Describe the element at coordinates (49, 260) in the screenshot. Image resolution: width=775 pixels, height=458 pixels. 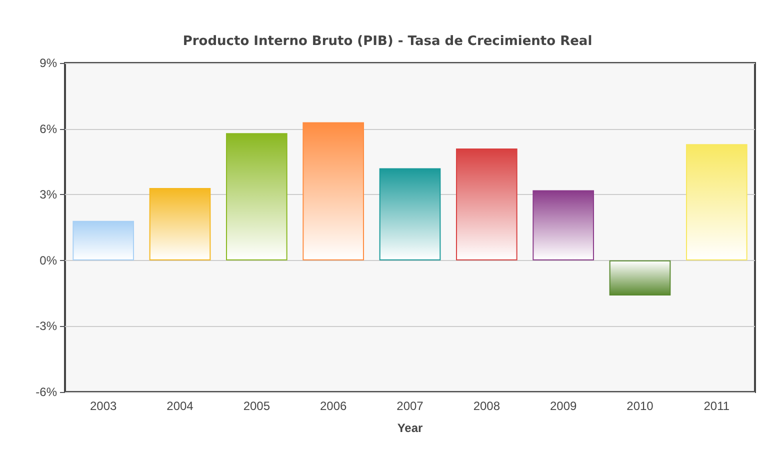
I see `y-tick-label: 0%` at that location.